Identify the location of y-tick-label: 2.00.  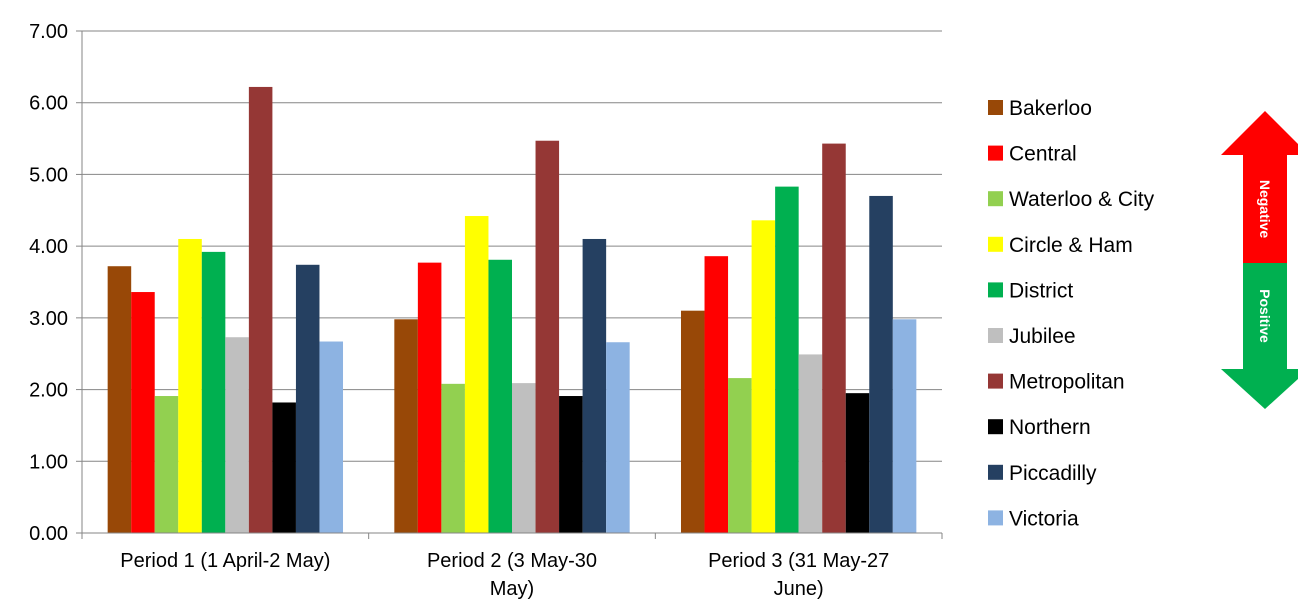
(48, 391).